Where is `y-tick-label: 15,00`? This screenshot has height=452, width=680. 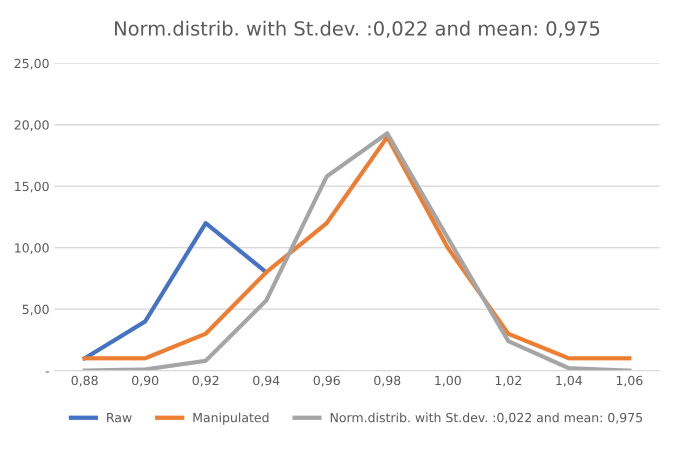
y-tick-label: 15,00 is located at coordinates (32, 187).